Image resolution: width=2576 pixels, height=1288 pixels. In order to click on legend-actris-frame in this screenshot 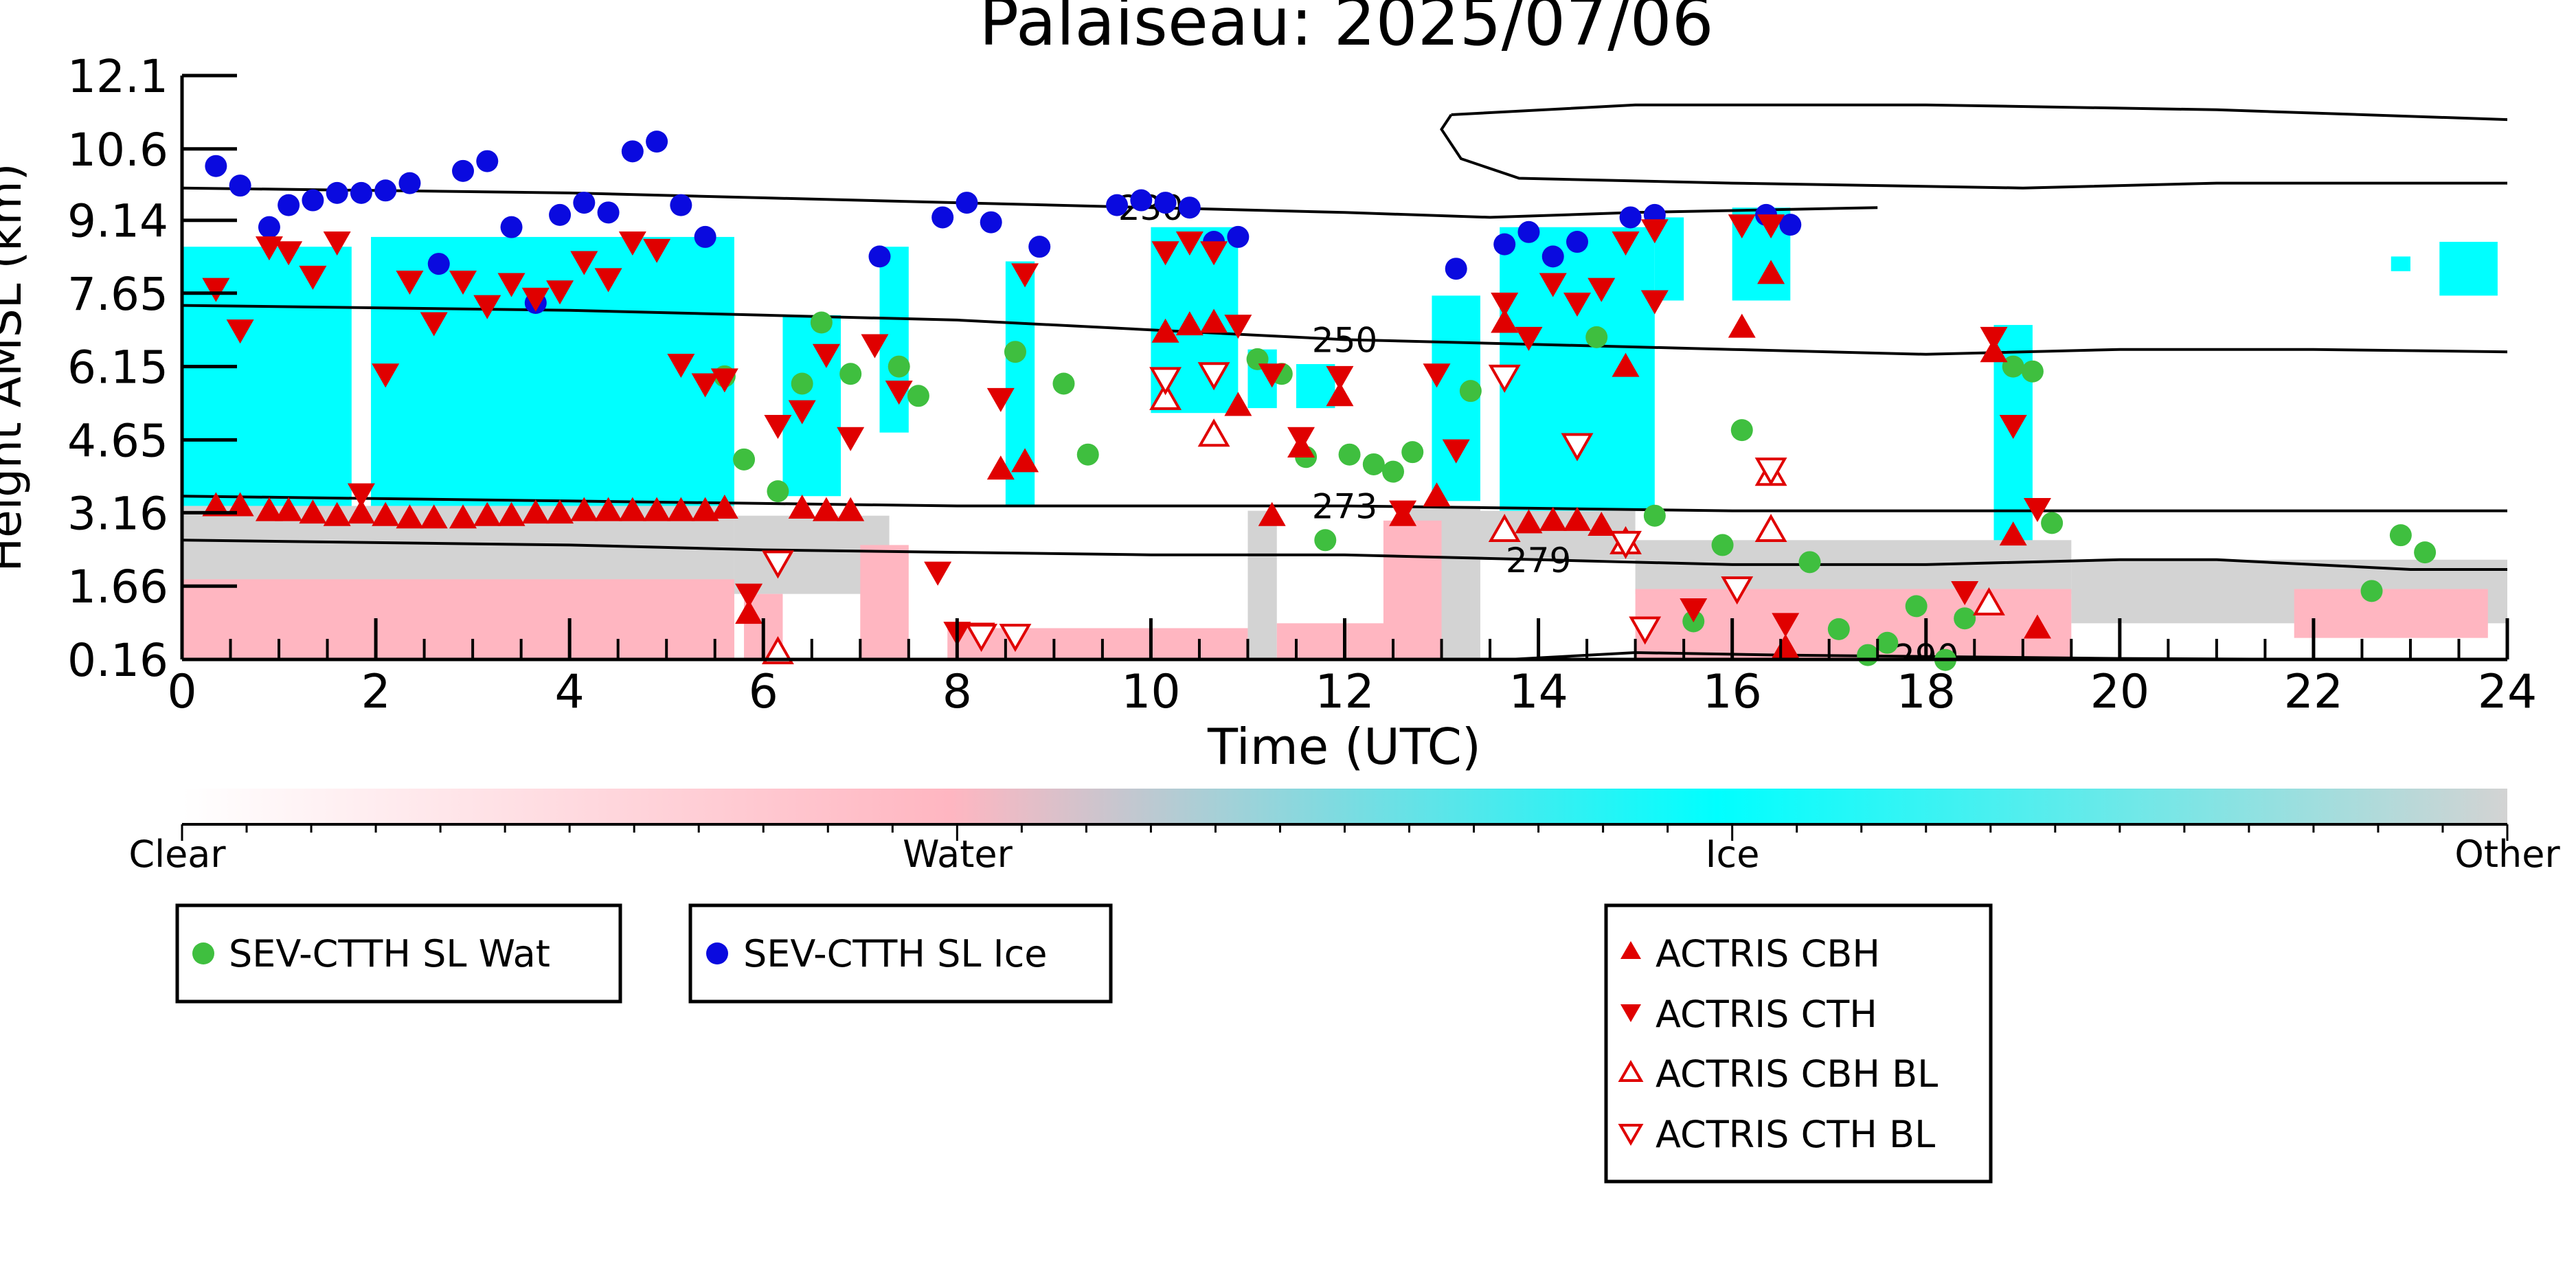, I will do `click(1798, 1043)`.